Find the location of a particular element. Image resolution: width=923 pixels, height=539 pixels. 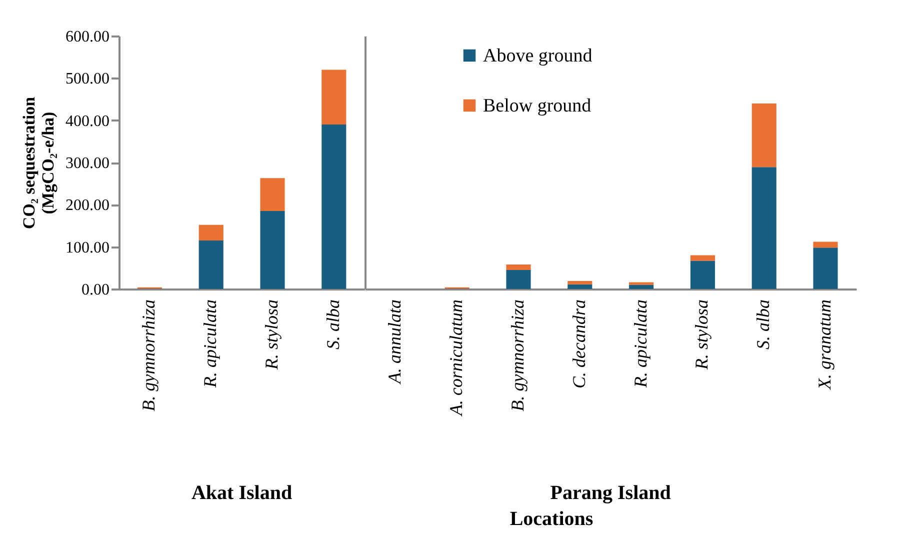

y-tick-label: 600.00 is located at coordinates (88, 37).